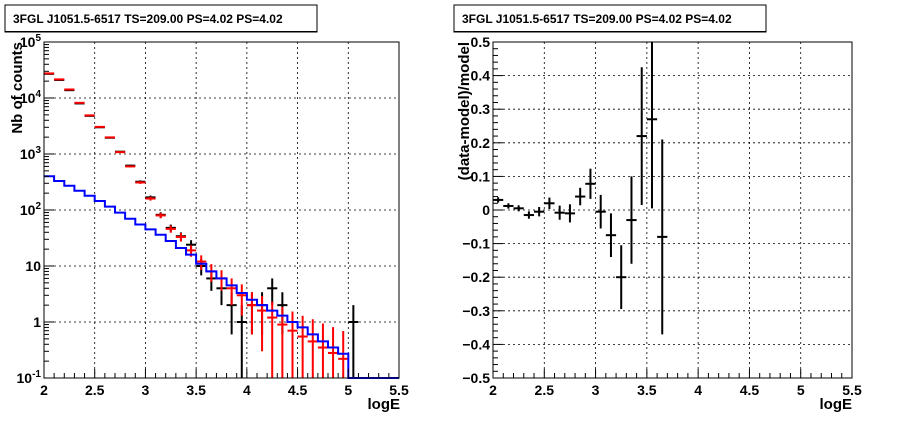  What do you see at coordinates (464, 111) in the screenshot?
I see `right-y-axis-label: (data-model)/model` at bounding box center [464, 111].